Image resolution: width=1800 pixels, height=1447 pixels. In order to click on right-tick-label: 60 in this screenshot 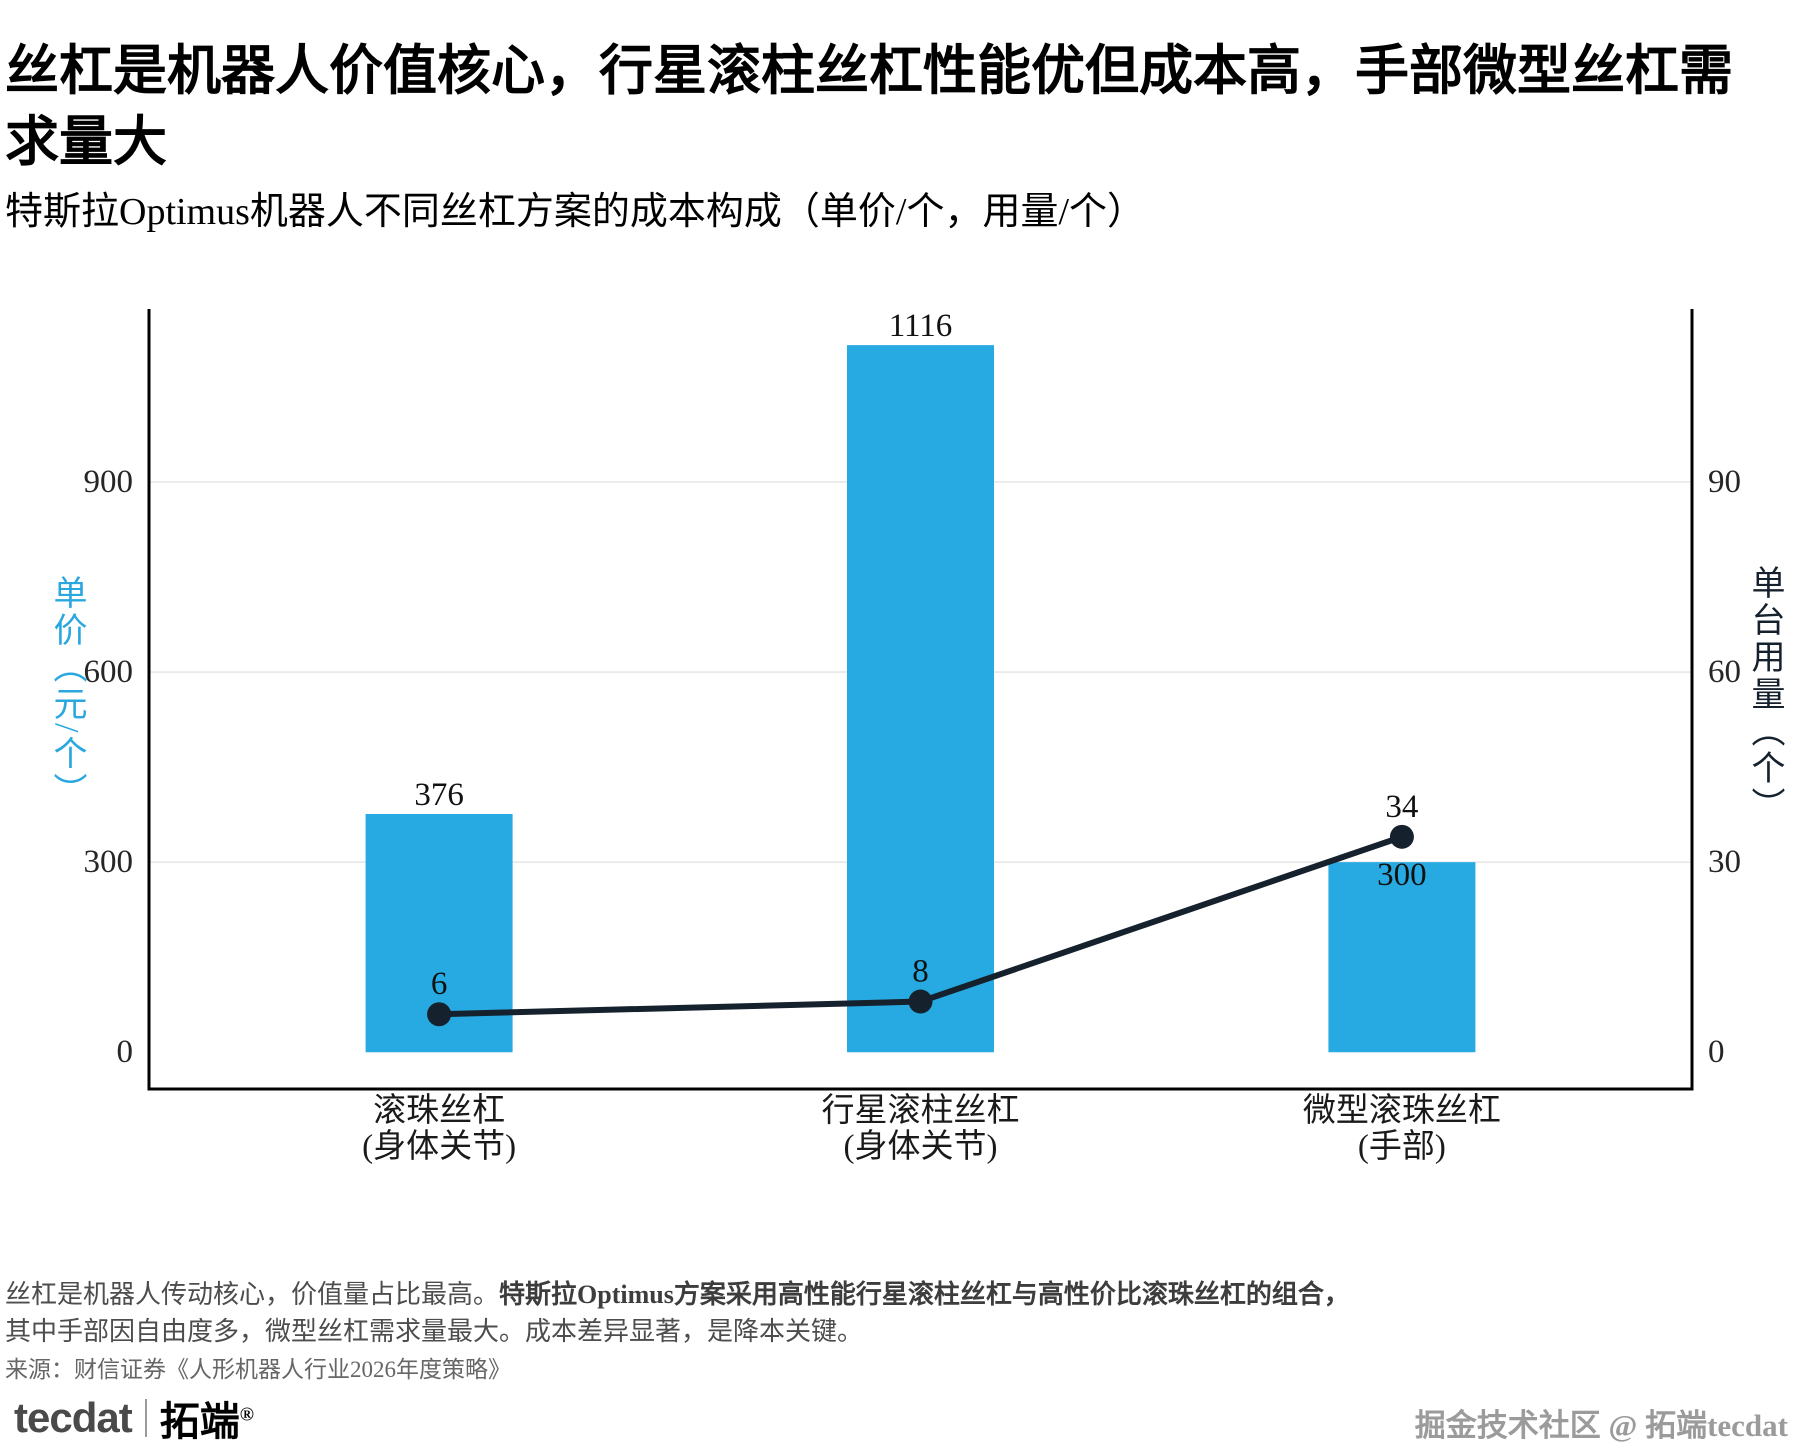, I will do `click(1724, 672)`.